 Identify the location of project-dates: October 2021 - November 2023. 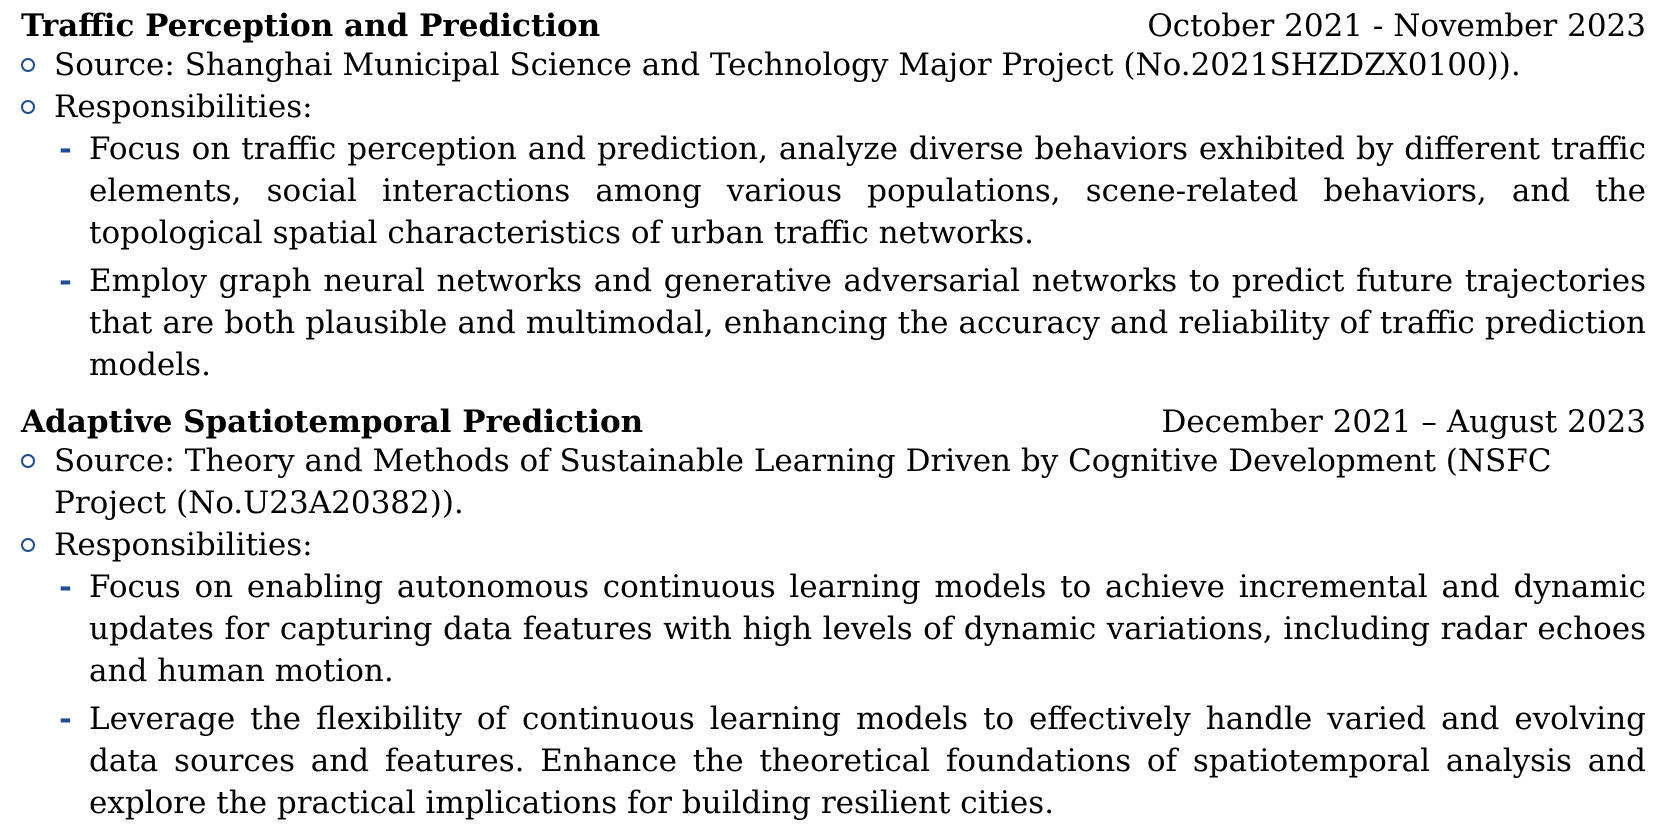
(1396, 26).